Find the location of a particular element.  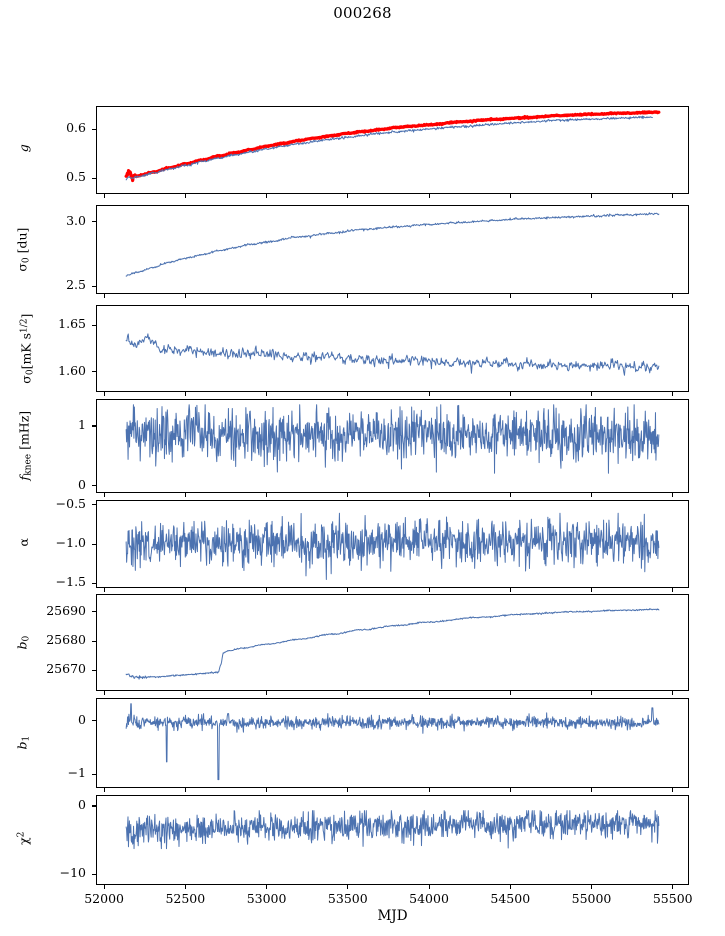

x-axis-label: MJD is located at coordinates (392, 916).